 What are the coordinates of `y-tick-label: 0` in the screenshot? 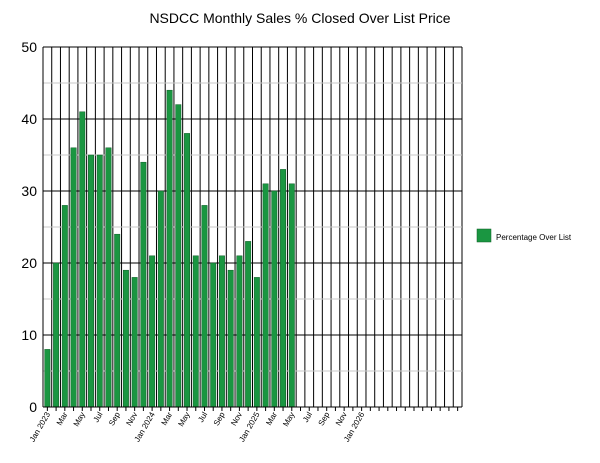 It's located at (33, 407).